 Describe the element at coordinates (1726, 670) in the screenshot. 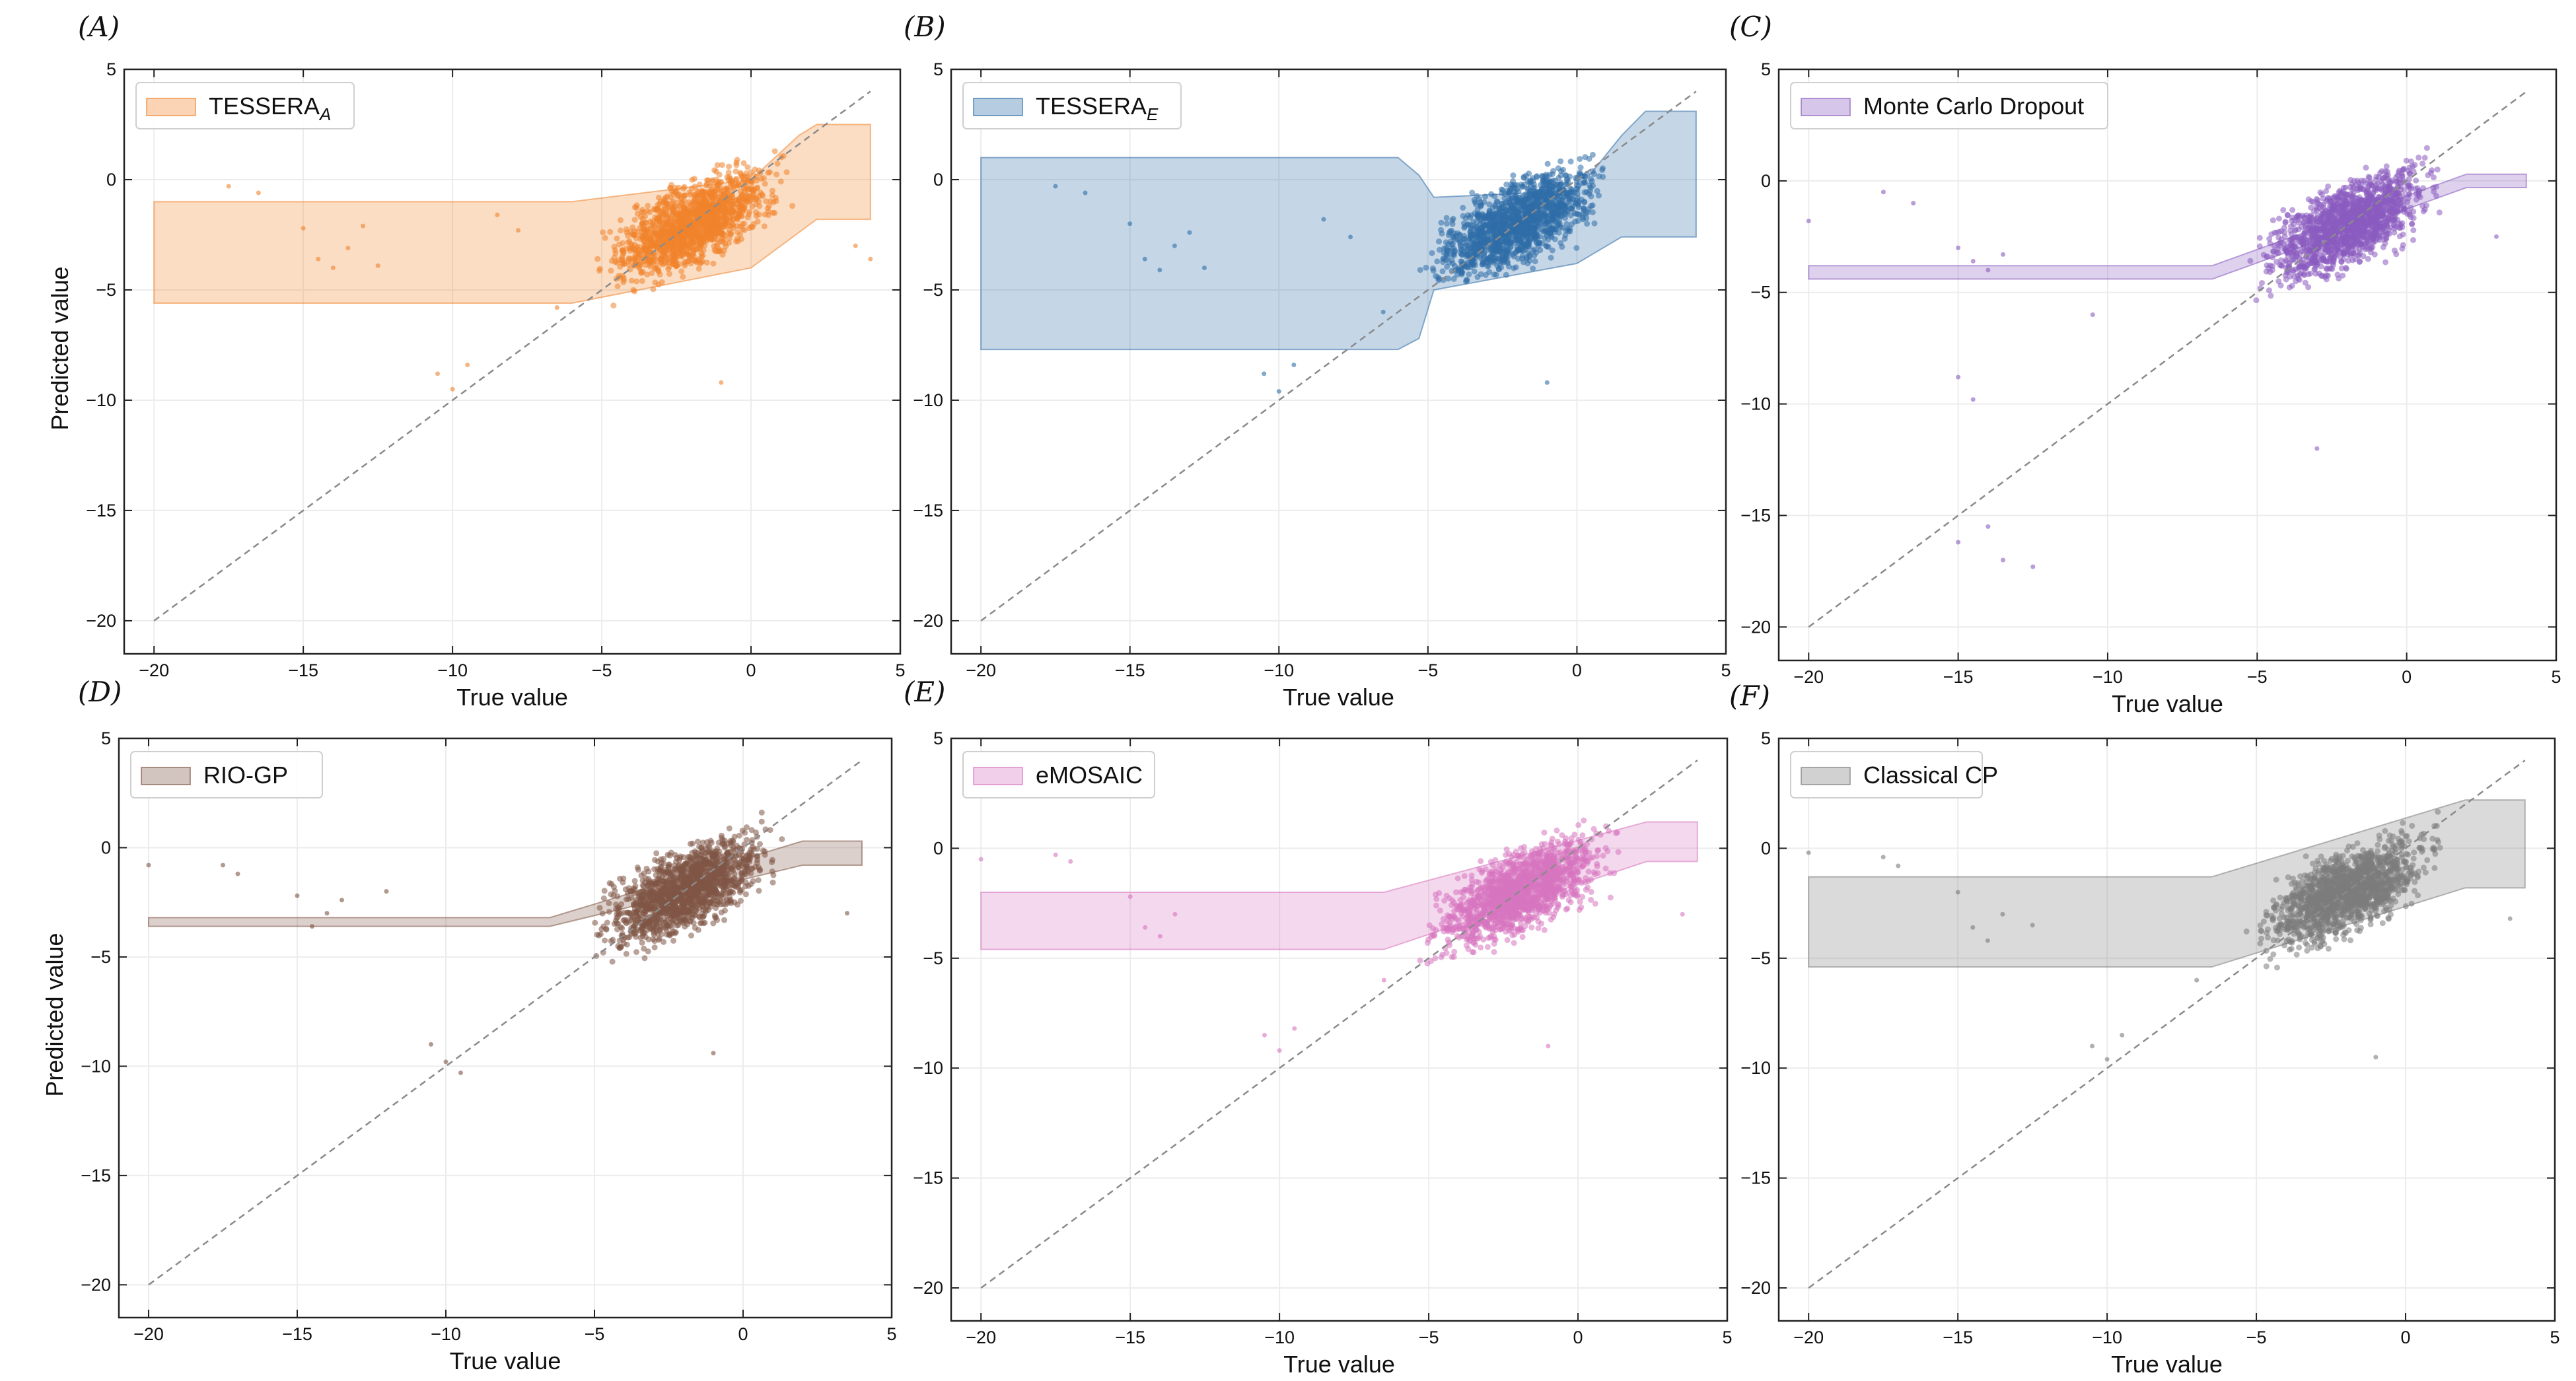

I see `x-tick-label: 5` at that location.